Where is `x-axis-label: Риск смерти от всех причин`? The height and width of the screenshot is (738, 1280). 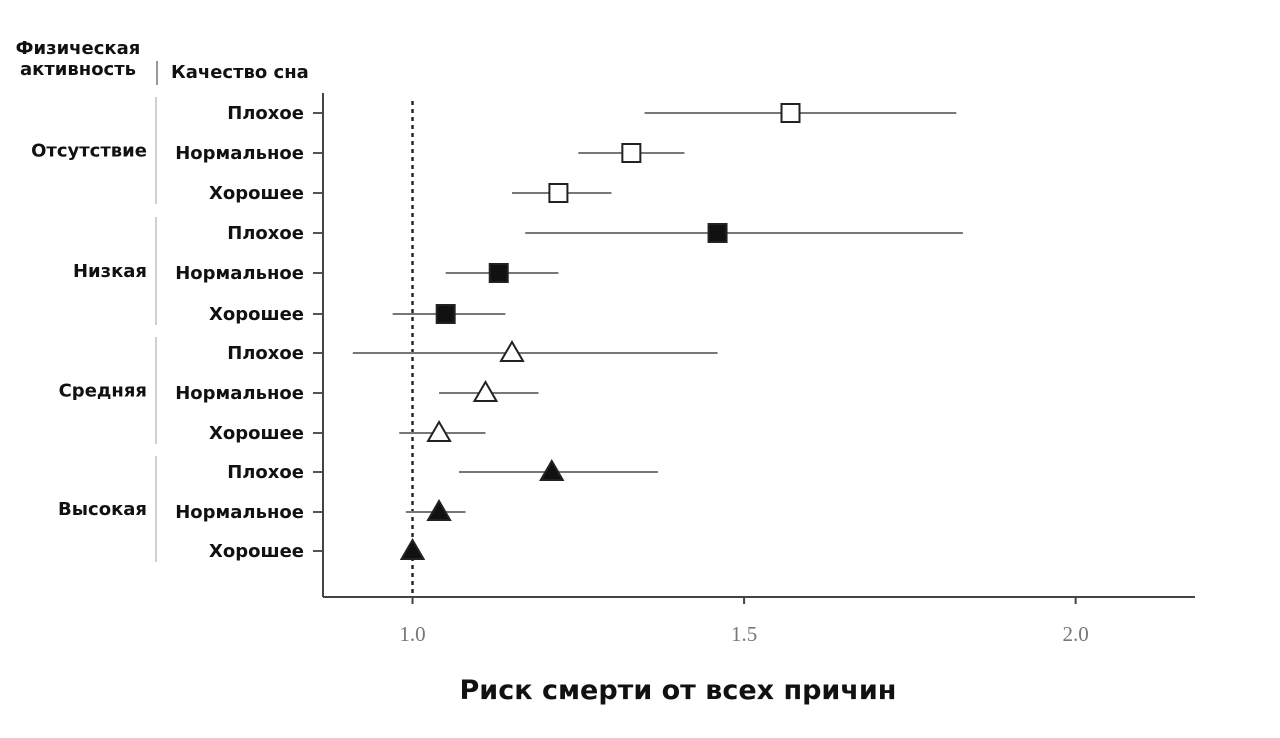
x-axis-label: Риск смерти от всех причин is located at coordinates (678, 690).